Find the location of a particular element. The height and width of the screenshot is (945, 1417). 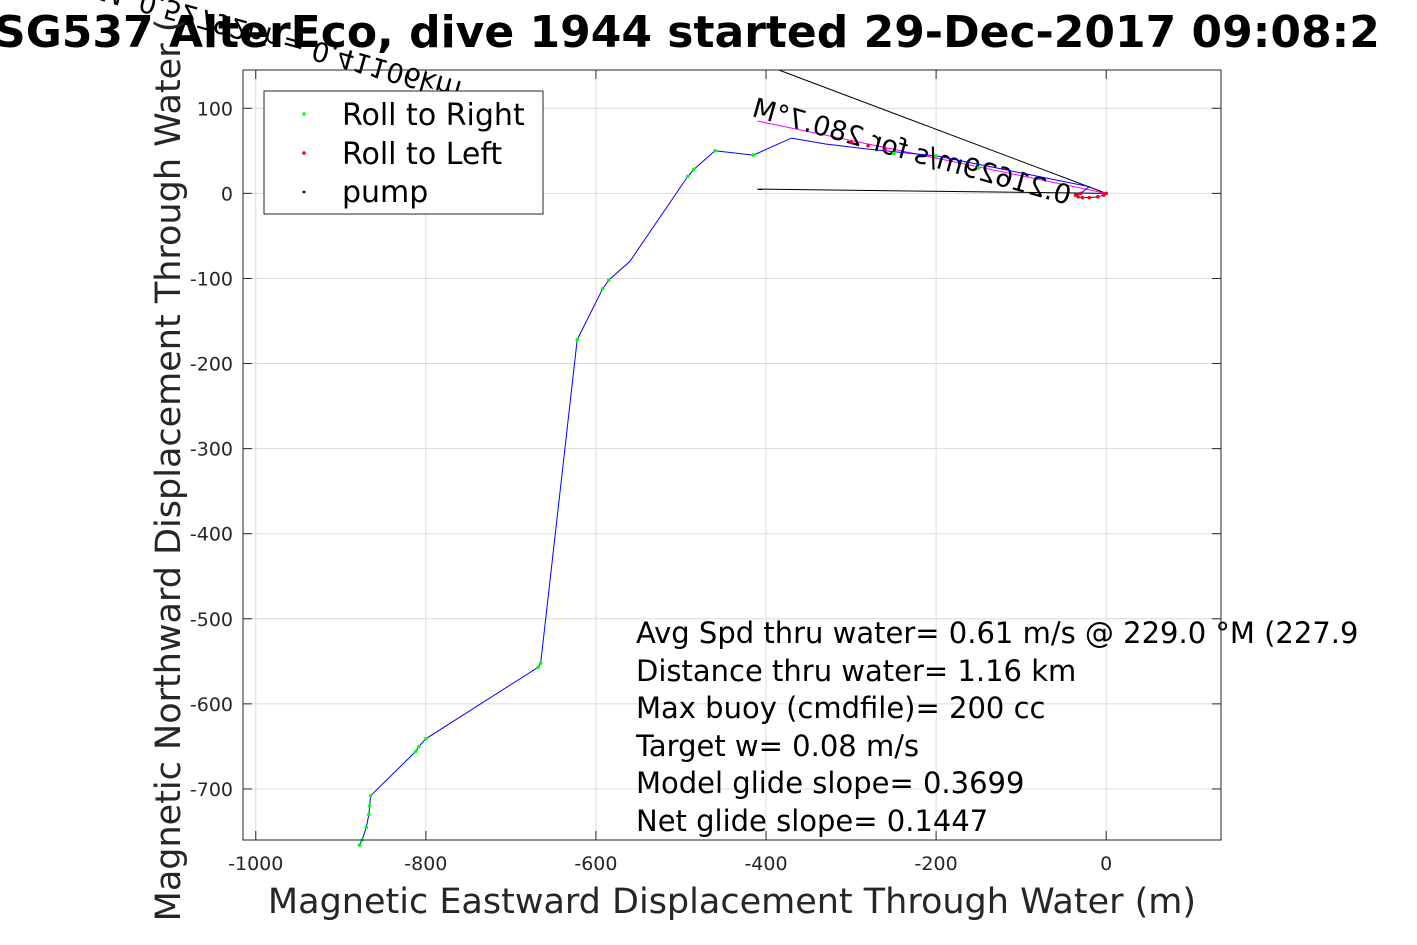

y-tick-label: -200 is located at coordinates (211, 365).